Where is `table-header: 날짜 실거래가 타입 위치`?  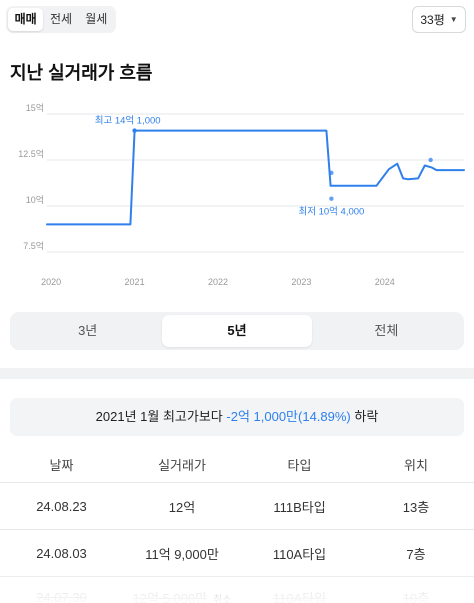
table-header: 날짜 실거래가 타입 위치 is located at coordinates (237, 464).